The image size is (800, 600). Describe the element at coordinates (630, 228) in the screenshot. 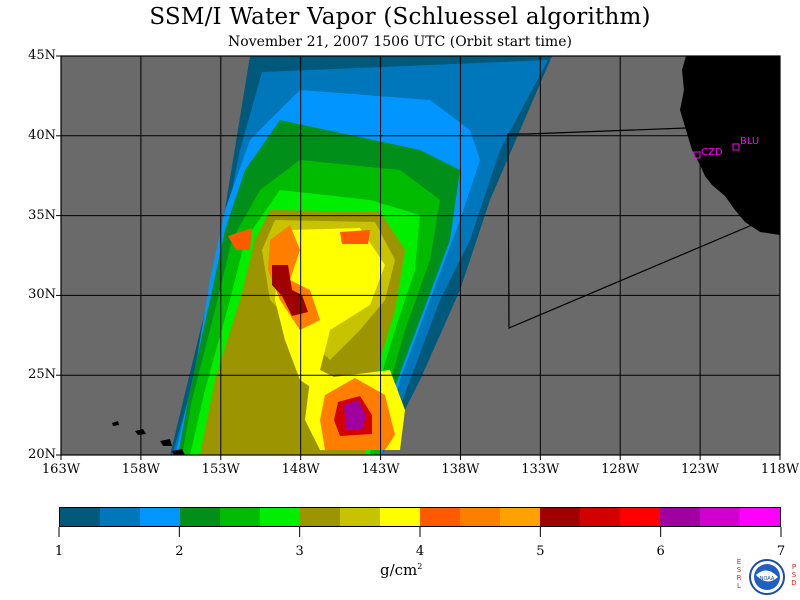

I see `region-outline` at that location.